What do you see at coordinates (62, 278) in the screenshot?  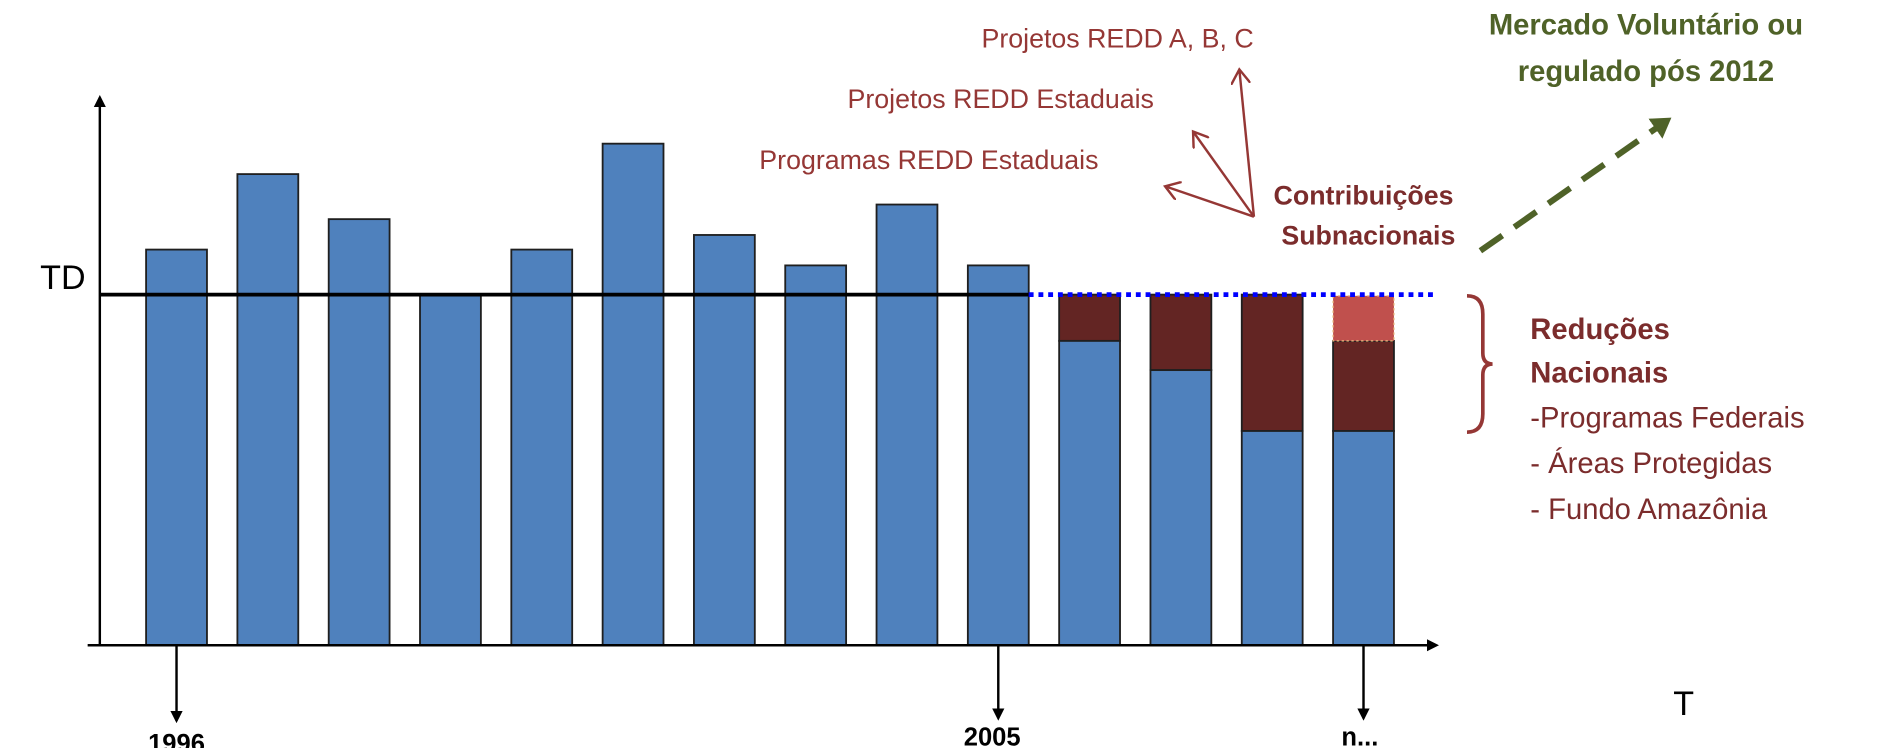 I see `y-label: TD` at bounding box center [62, 278].